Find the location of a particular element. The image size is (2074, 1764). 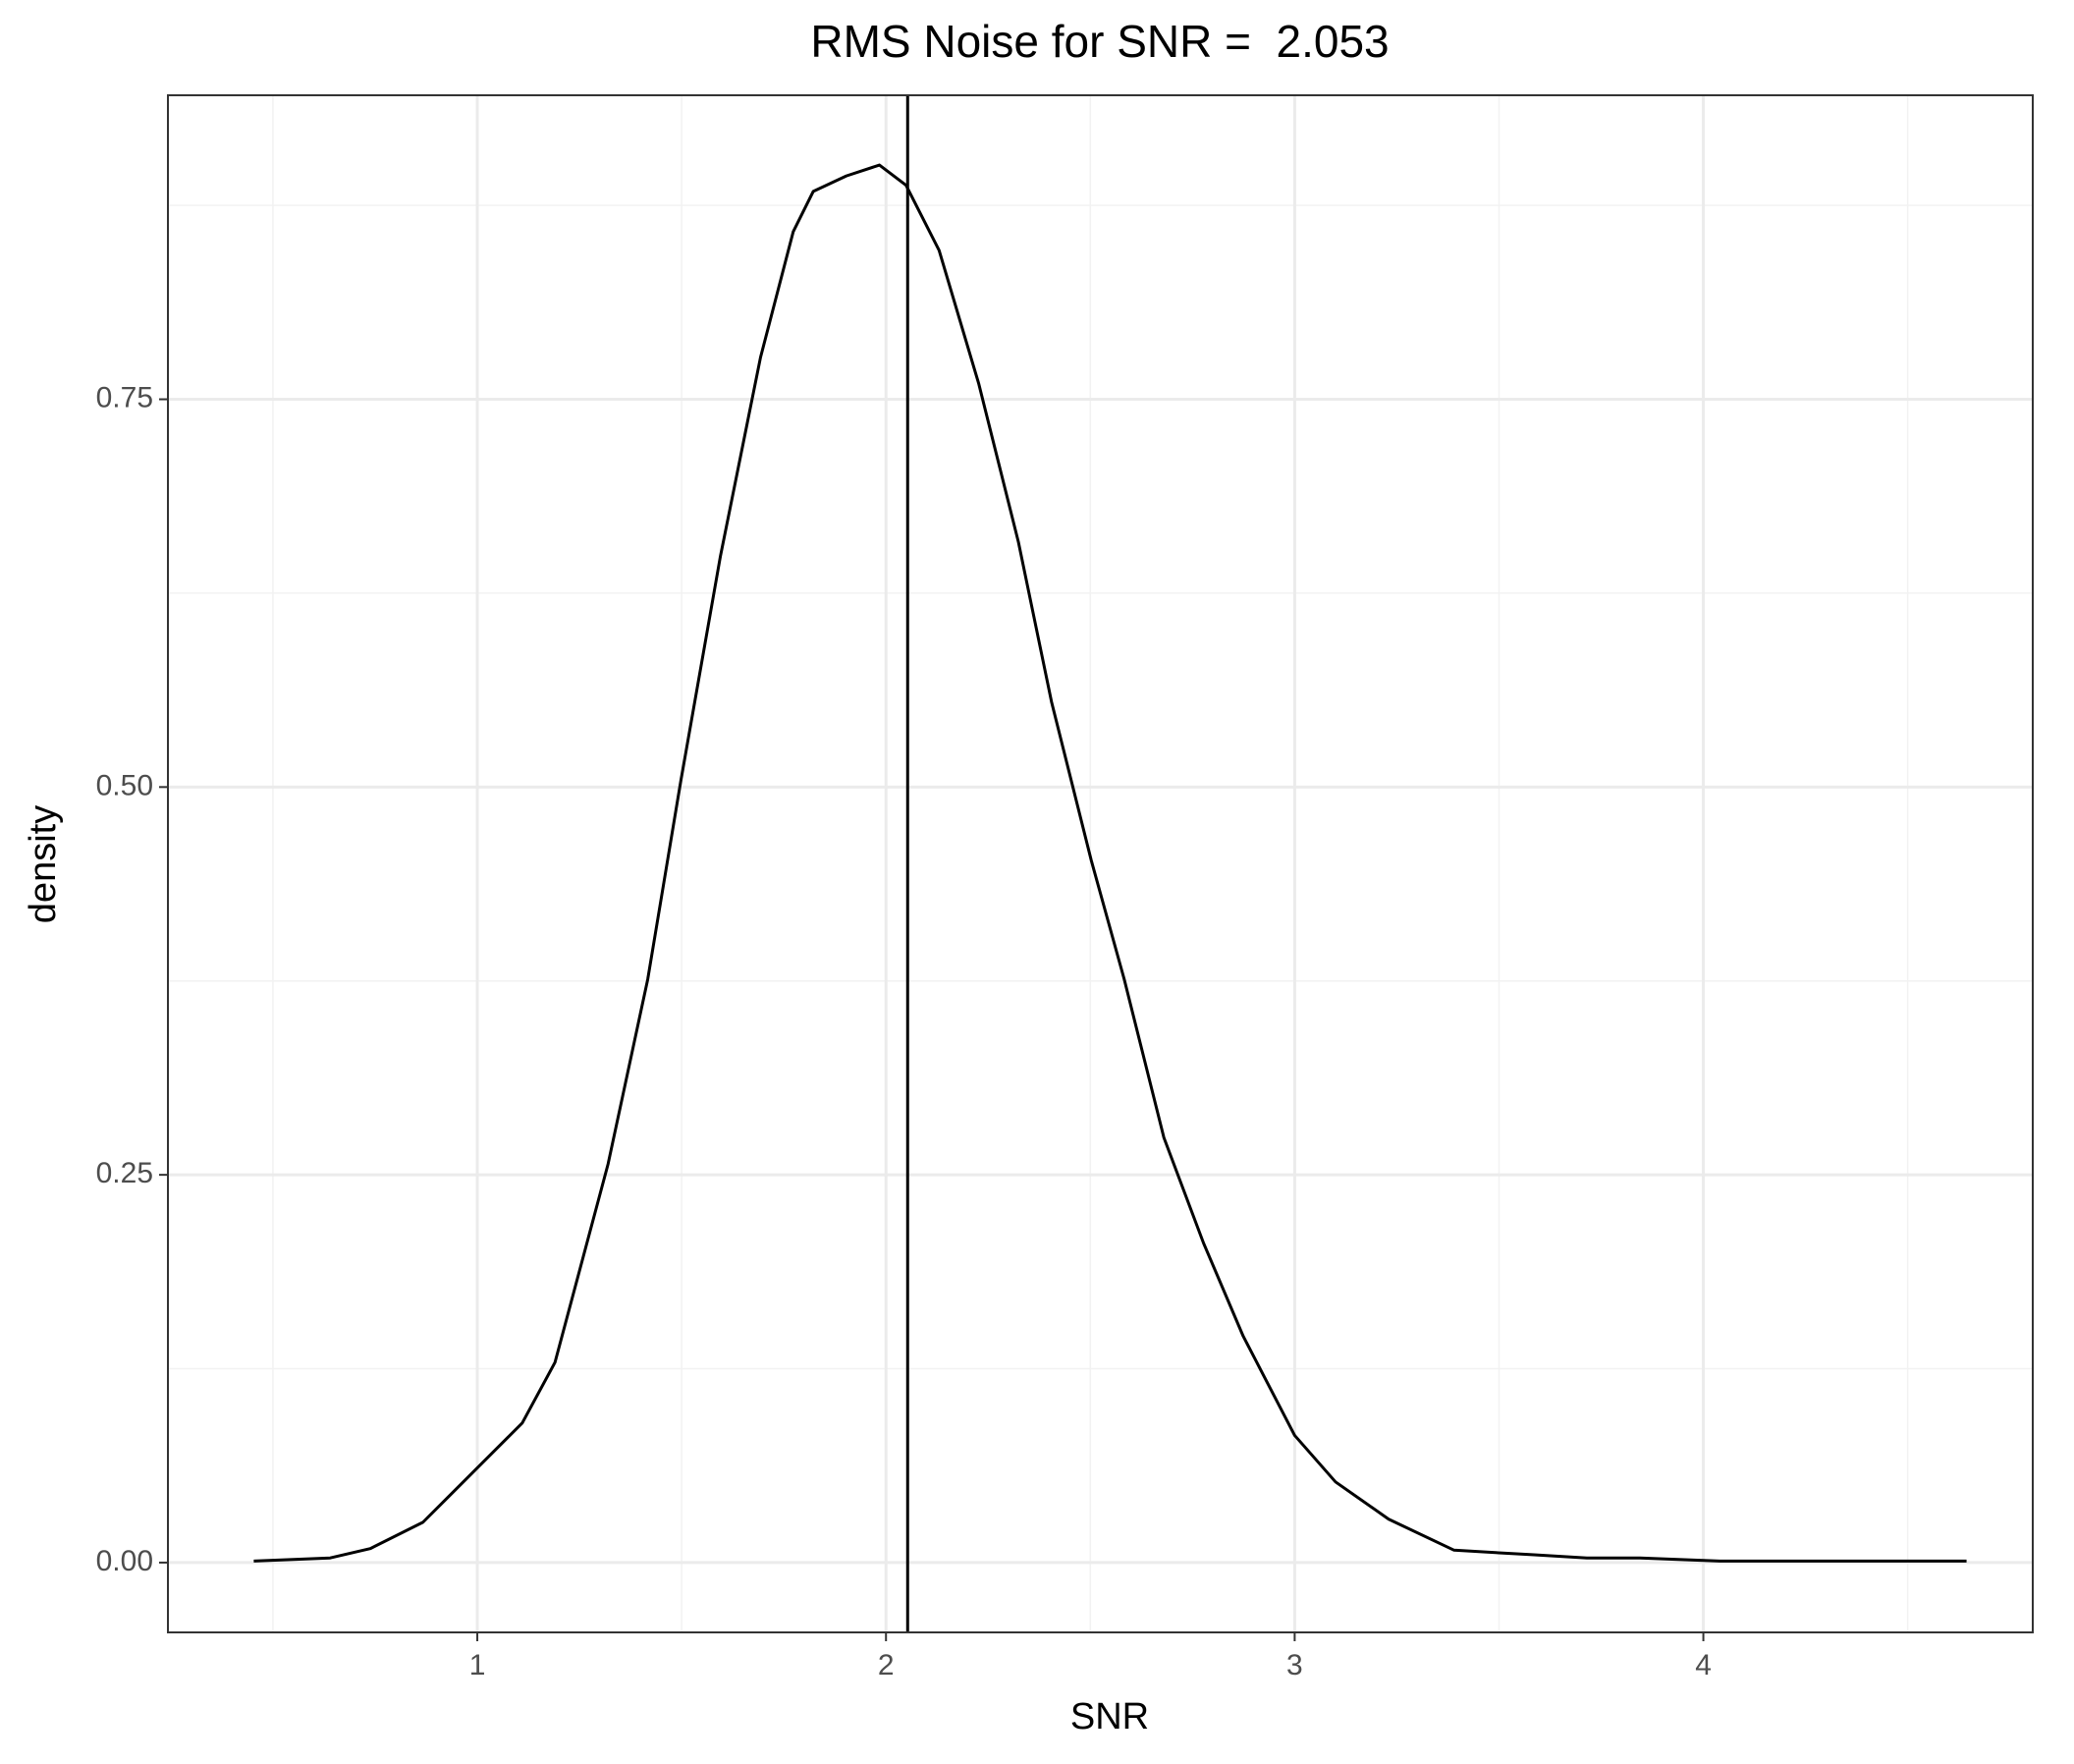

y-tick-label: 0.00 is located at coordinates (125, 1561).